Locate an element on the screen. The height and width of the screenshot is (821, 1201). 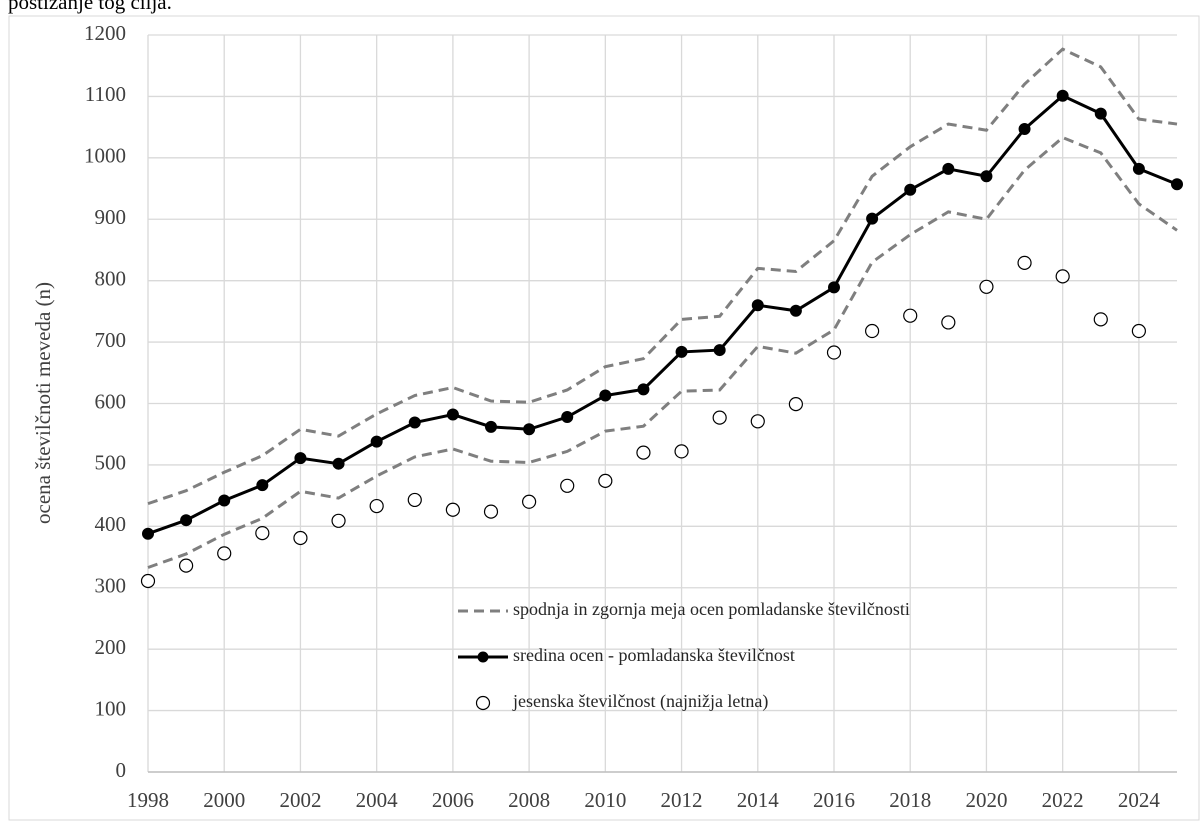
x-tick-label: 2002 is located at coordinates (300, 800).